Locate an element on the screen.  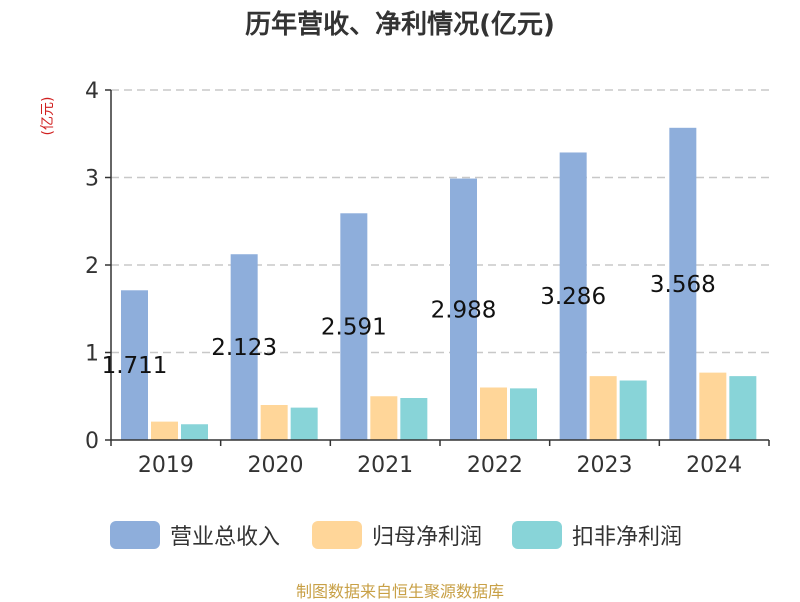
bar-series-3-2023 is located at coordinates (633, 410).